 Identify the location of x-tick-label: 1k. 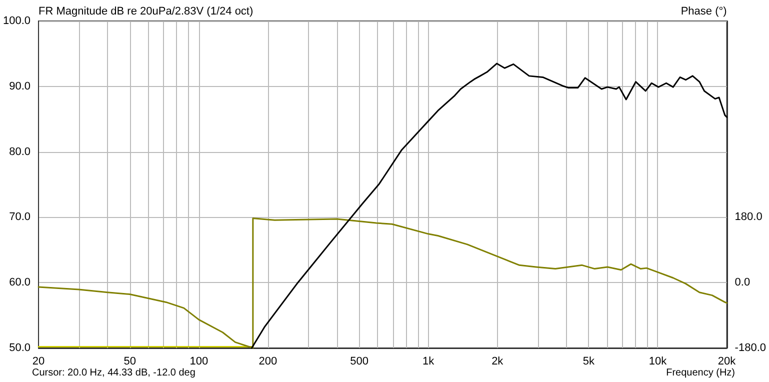
(428, 362).